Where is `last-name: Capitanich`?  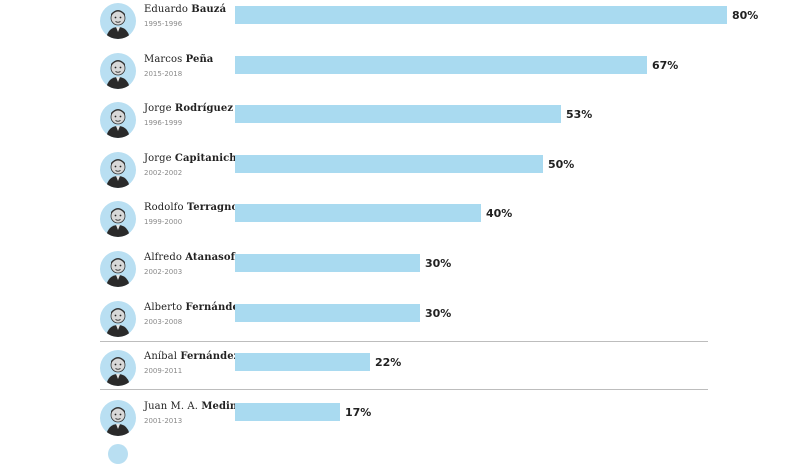
last-name: Capitanich is located at coordinates (205, 158).